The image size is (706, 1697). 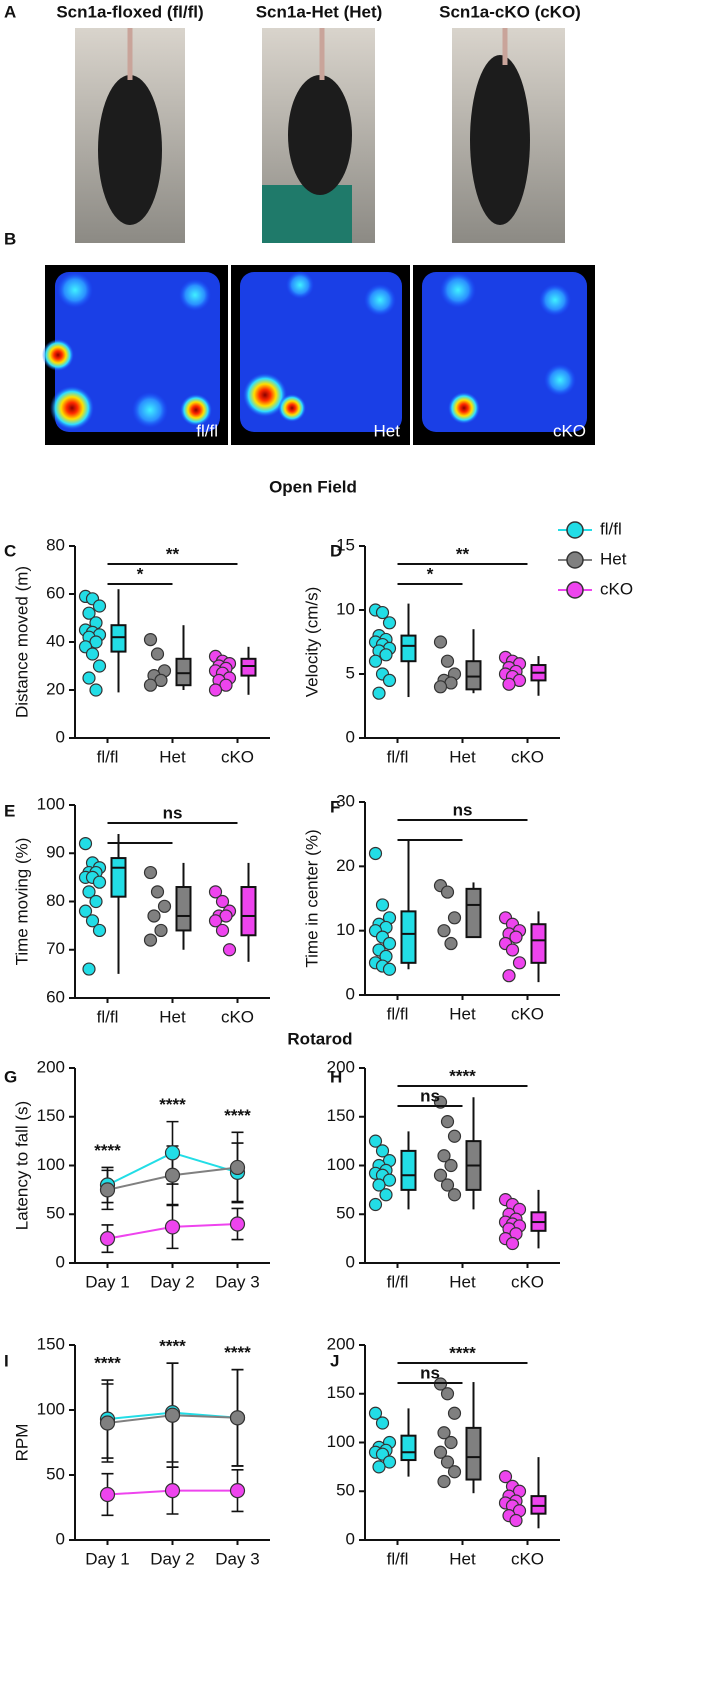 I want to click on heatmap: cKO, so click(x=504, y=355).